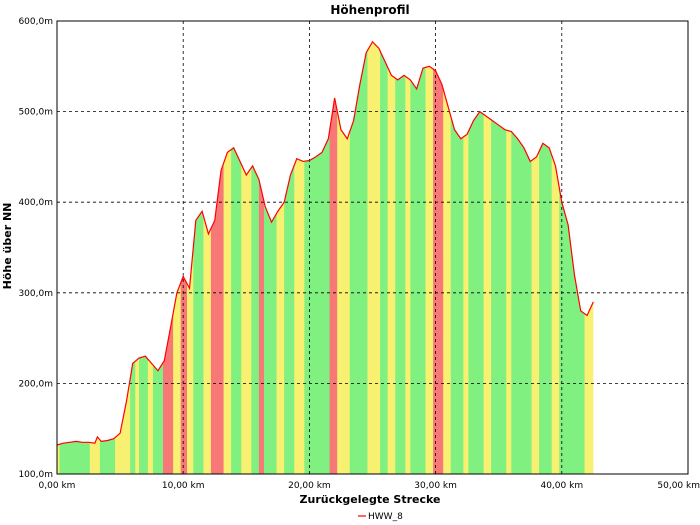  What do you see at coordinates (678, 486) in the screenshot?
I see `x-tick-label: 50,00 km` at bounding box center [678, 486].